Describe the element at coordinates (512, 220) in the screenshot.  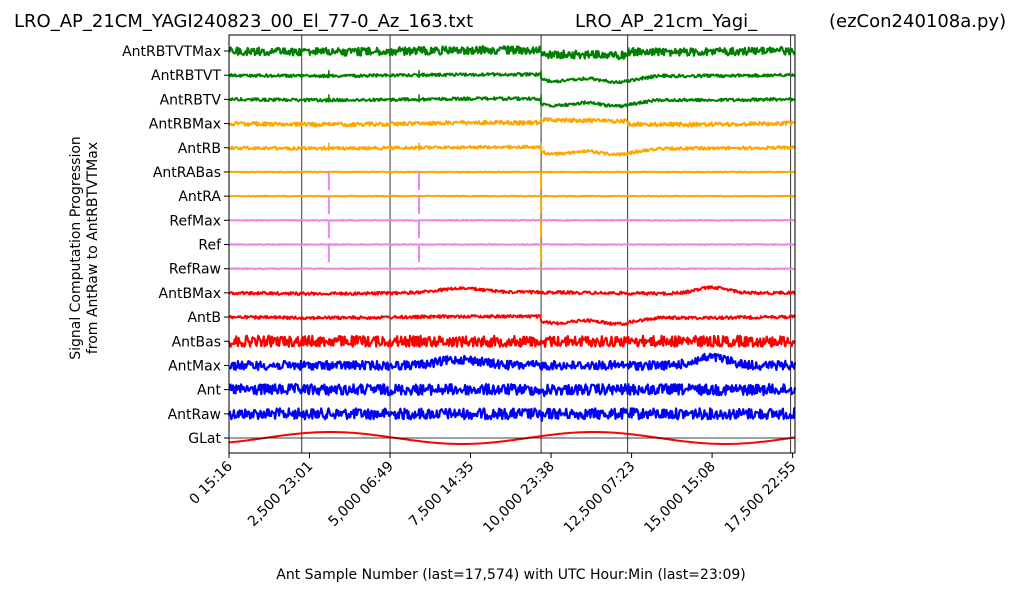
I see `series-line-RefMax` at that location.